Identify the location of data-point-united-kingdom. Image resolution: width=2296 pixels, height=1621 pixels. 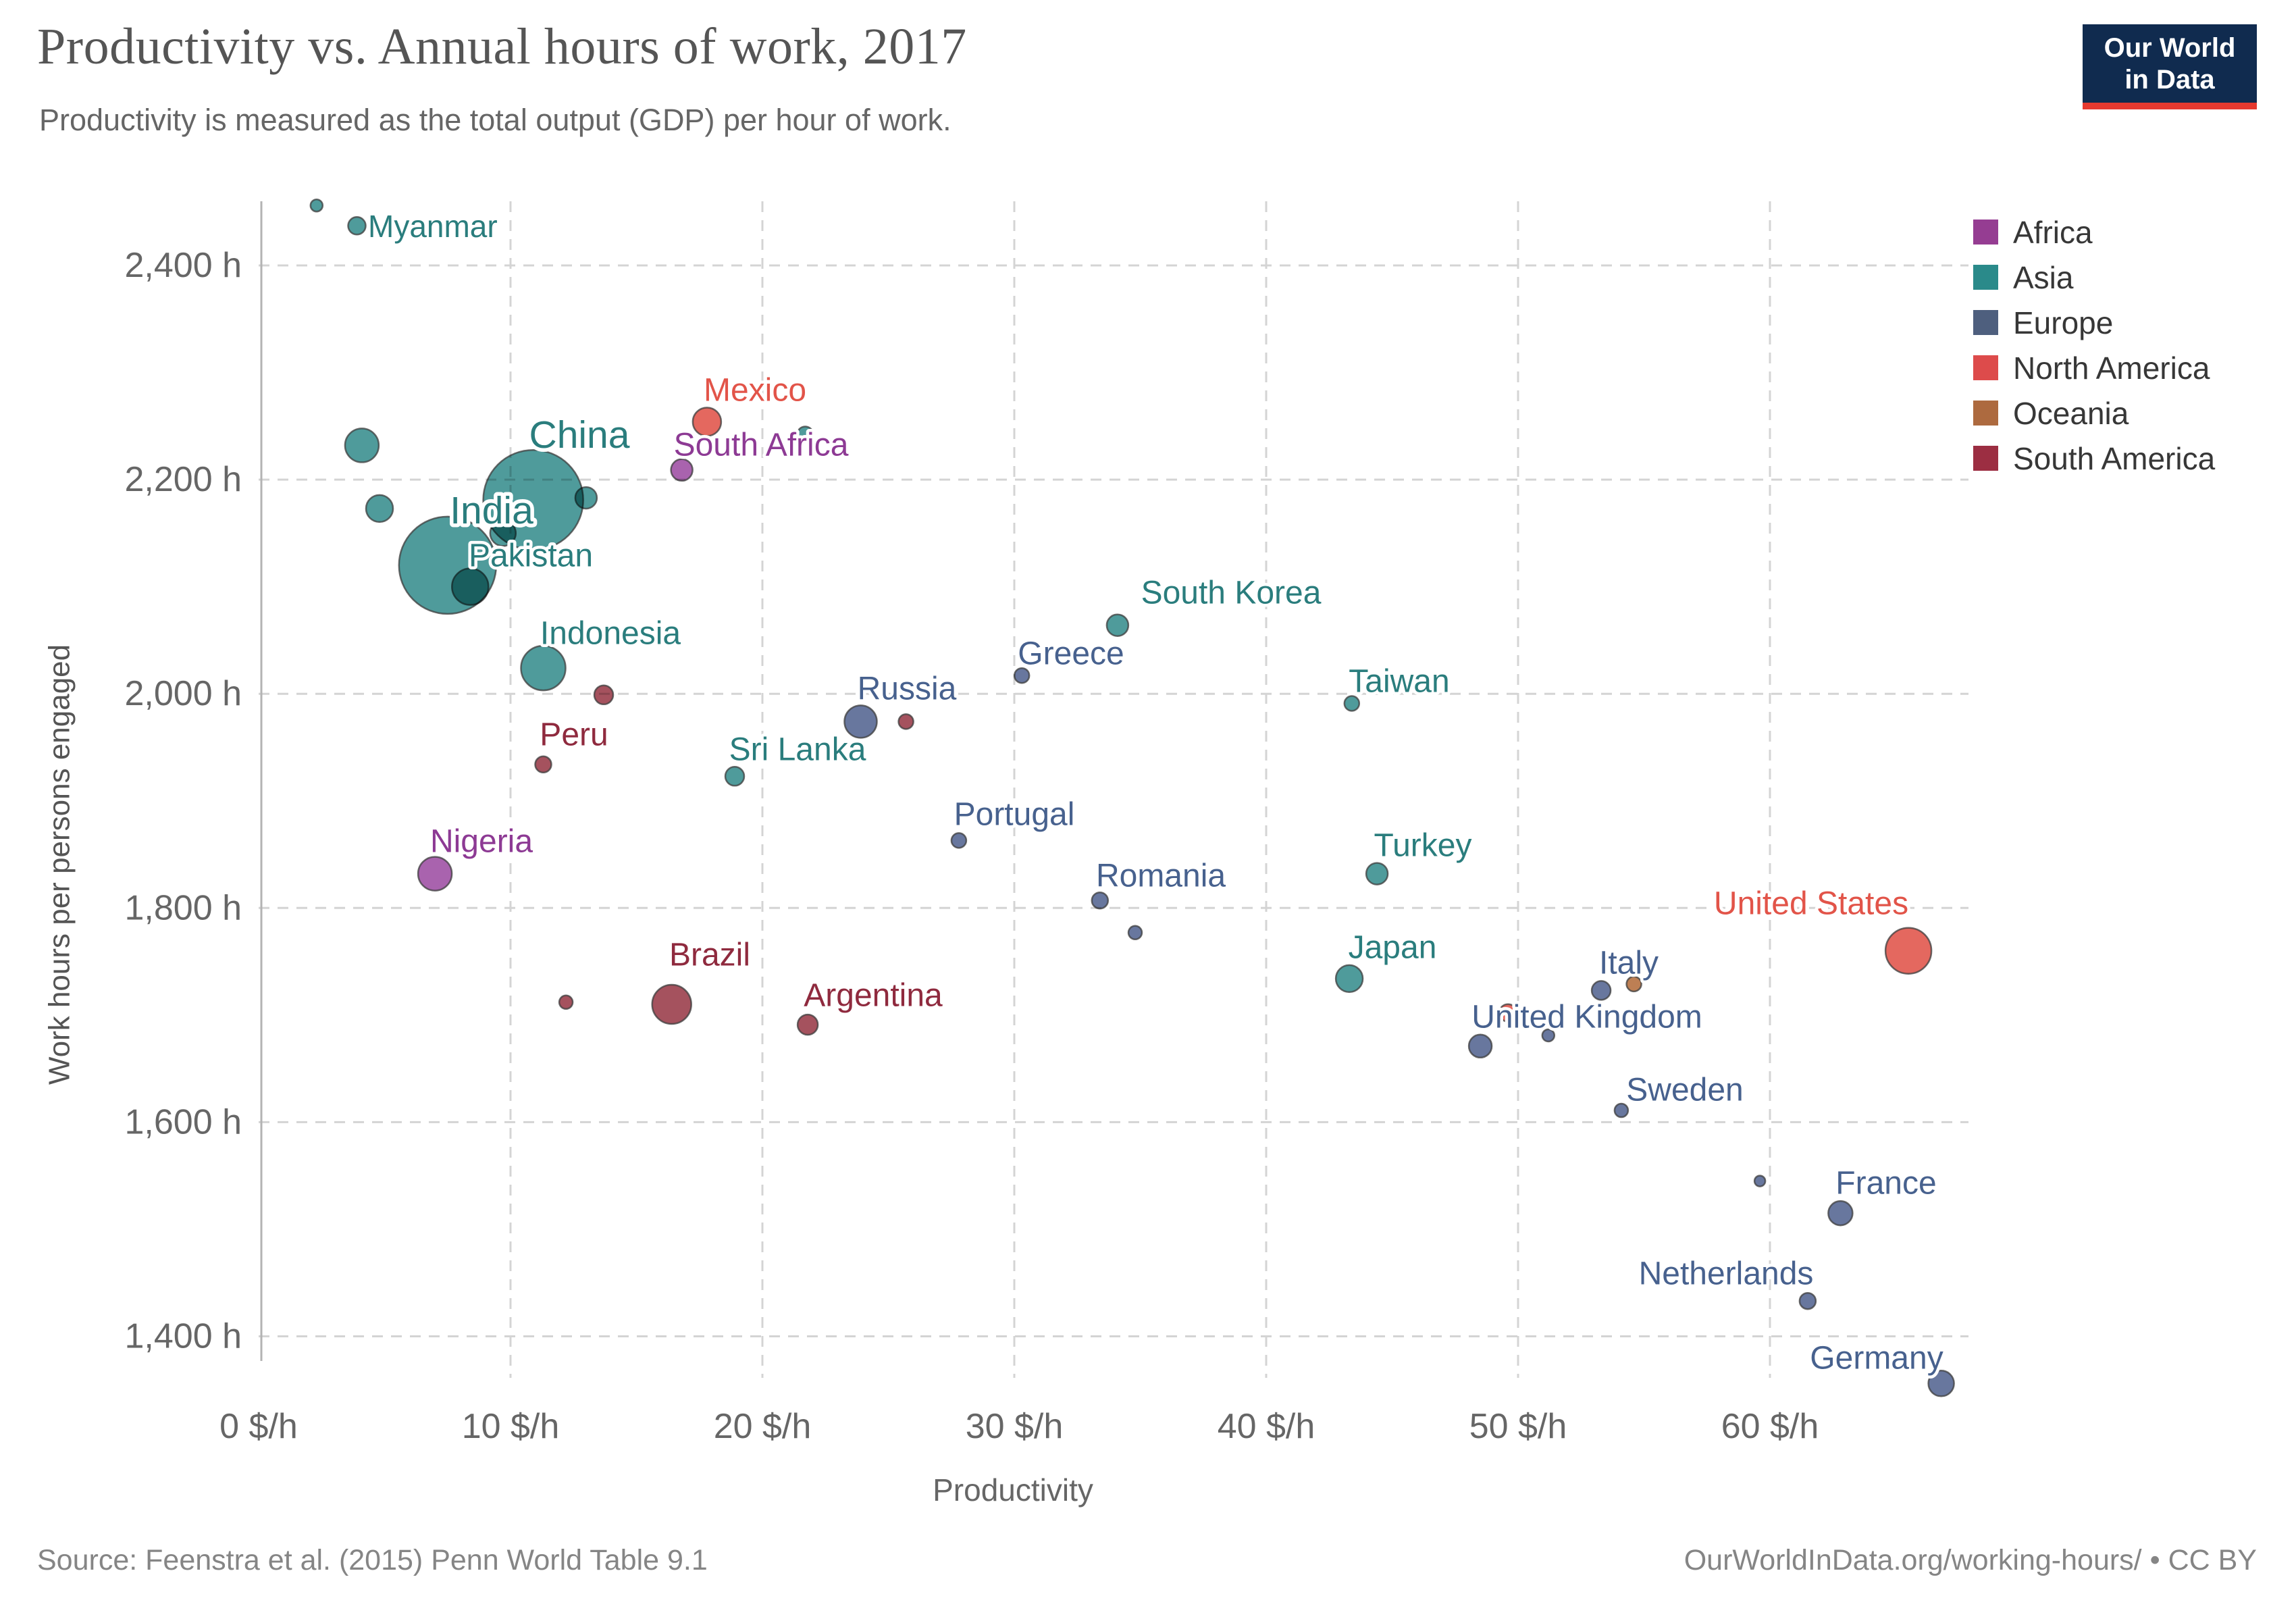
(1480, 1046).